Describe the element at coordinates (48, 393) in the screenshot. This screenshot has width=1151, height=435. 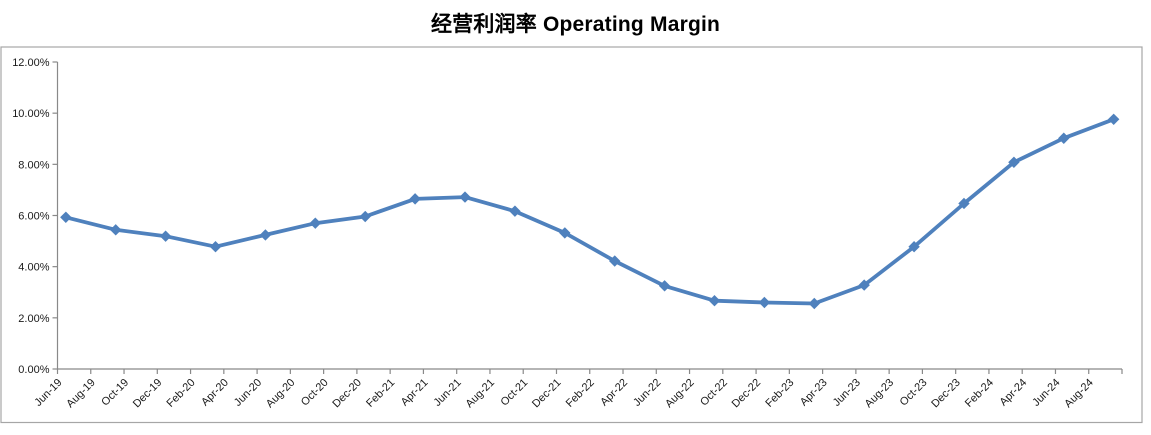
I see `x-tick-label: Jun-19` at that location.